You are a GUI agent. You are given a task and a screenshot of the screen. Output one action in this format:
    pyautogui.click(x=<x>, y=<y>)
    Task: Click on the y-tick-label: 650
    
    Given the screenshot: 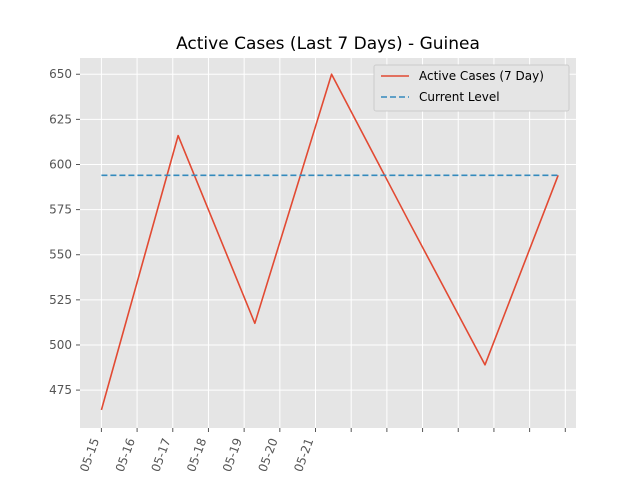 What is the action you would take?
    pyautogui.click(x=60, y=74)
    